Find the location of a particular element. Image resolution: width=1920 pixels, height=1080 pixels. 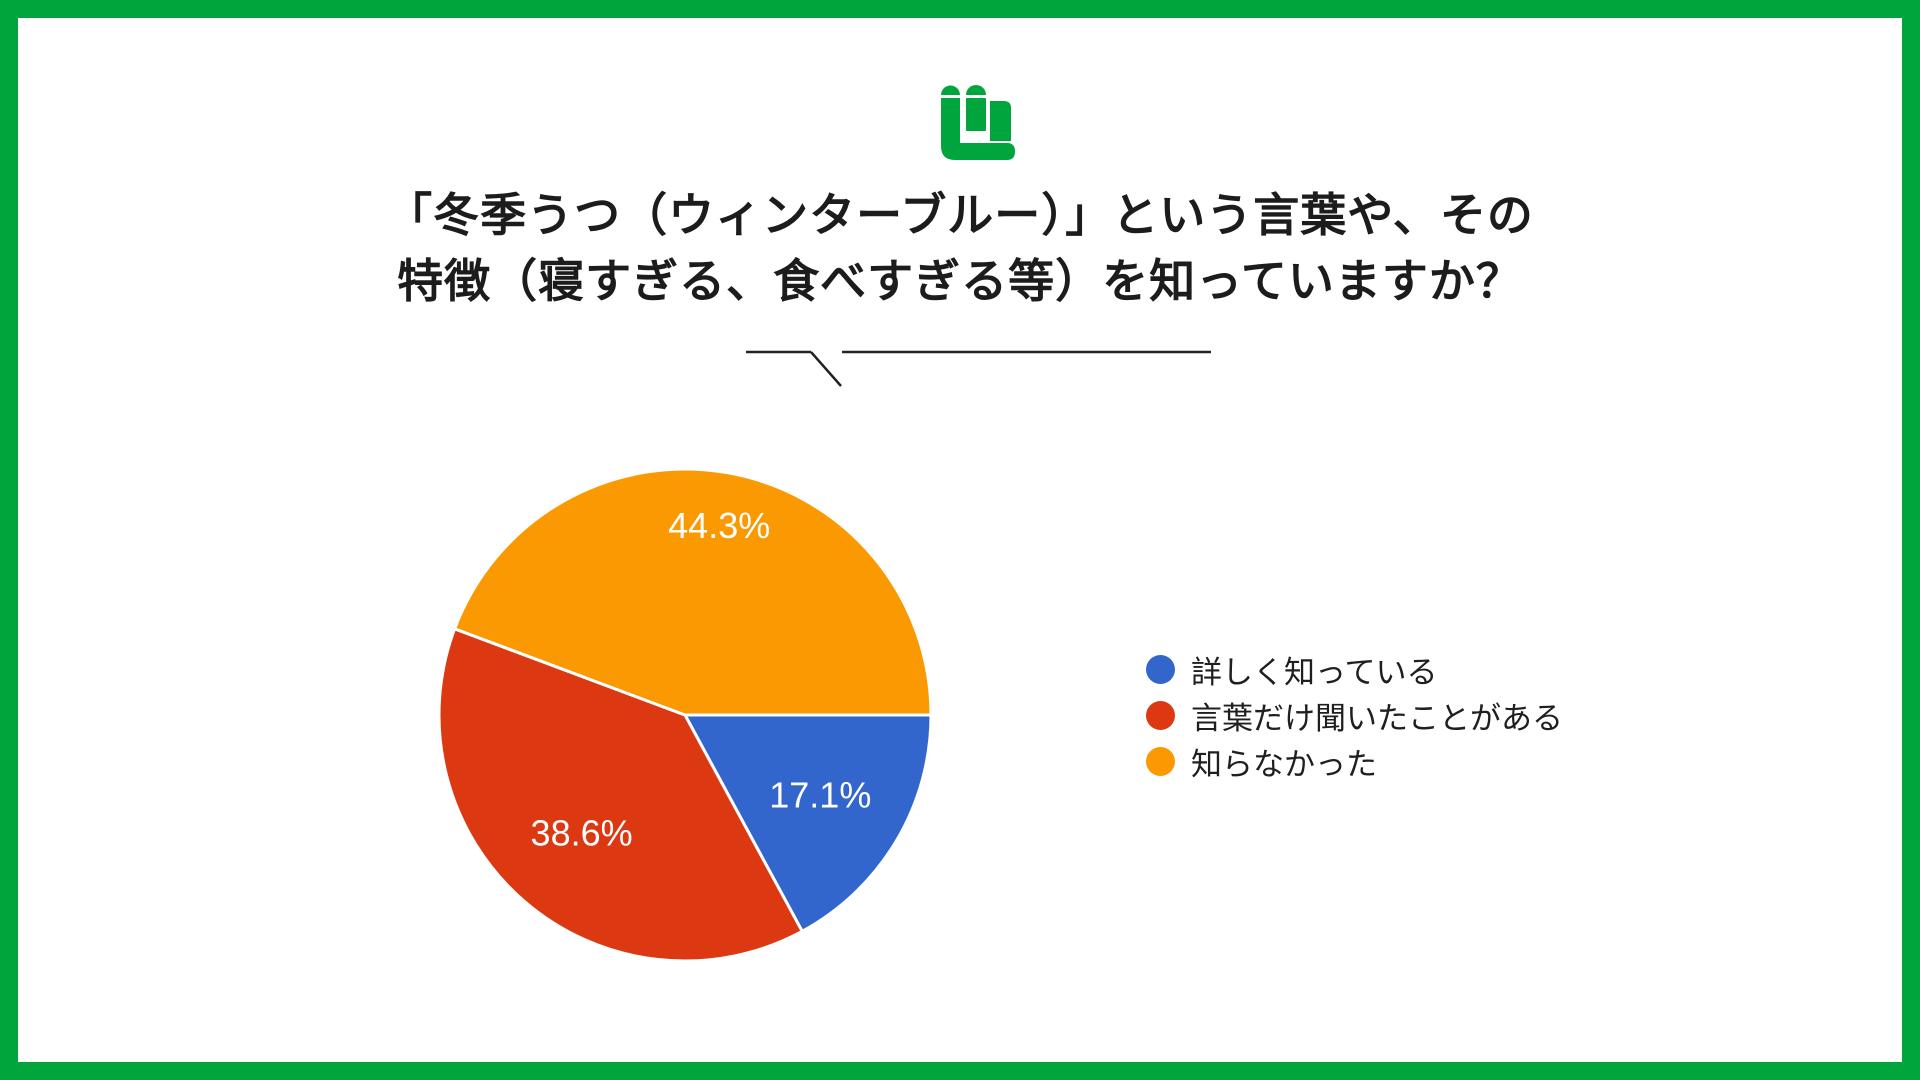

pie-slice-label-0: 17.1% is located at coordinates (820, 795).